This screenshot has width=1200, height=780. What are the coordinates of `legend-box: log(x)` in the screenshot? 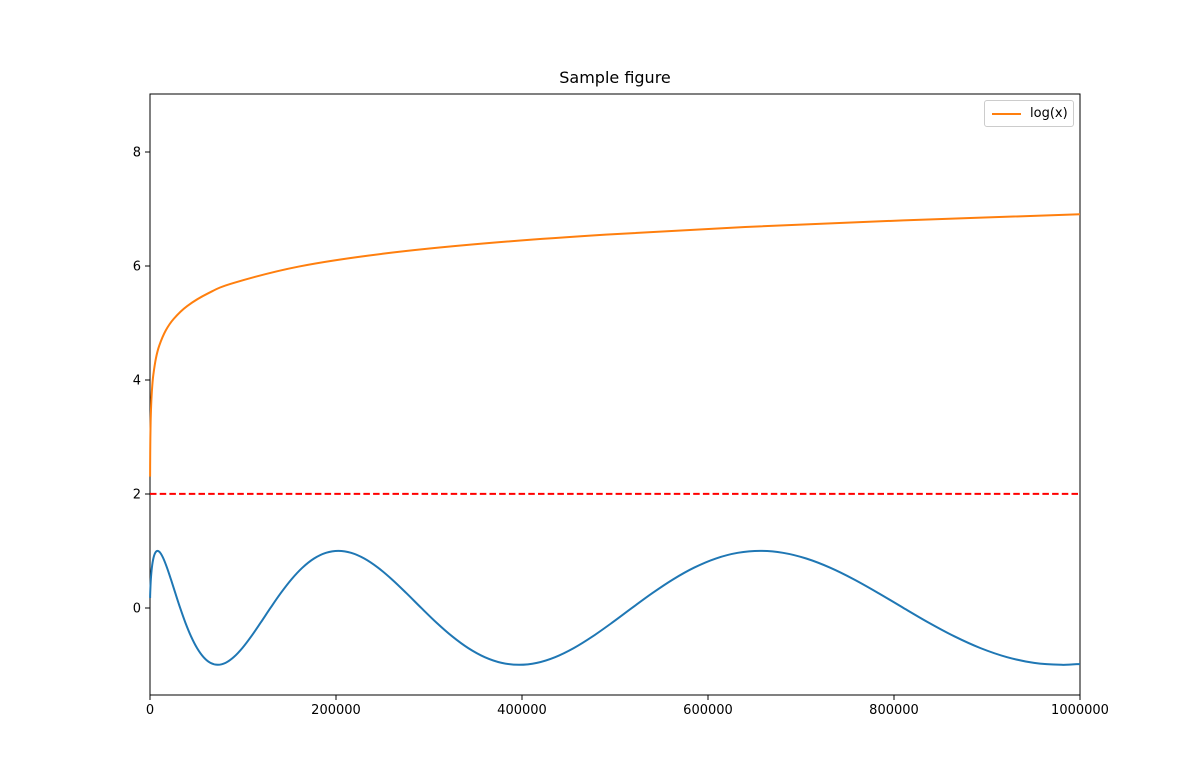 It's located at (1029, 113).